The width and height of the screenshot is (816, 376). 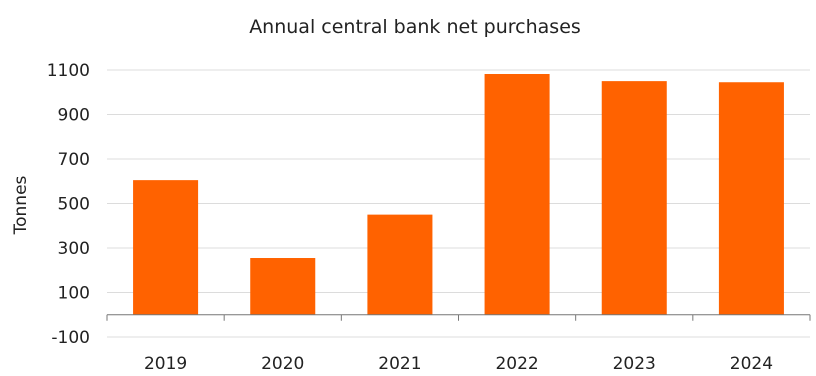 I want to click on x-tick-label: 2019, so click(x=165, y=364).